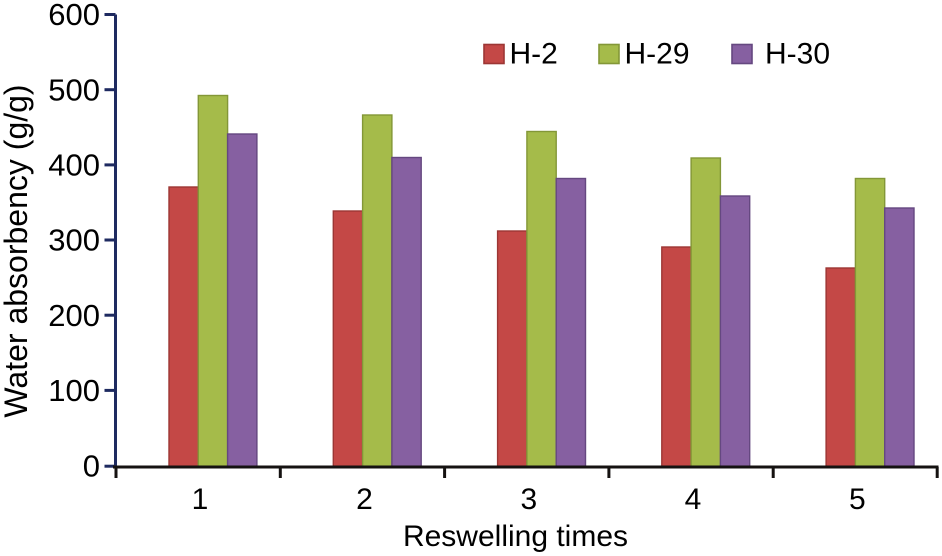  Describe the element at coordinates (797, 54) in the screenshot. I see `svg-text: H-30` at that location.